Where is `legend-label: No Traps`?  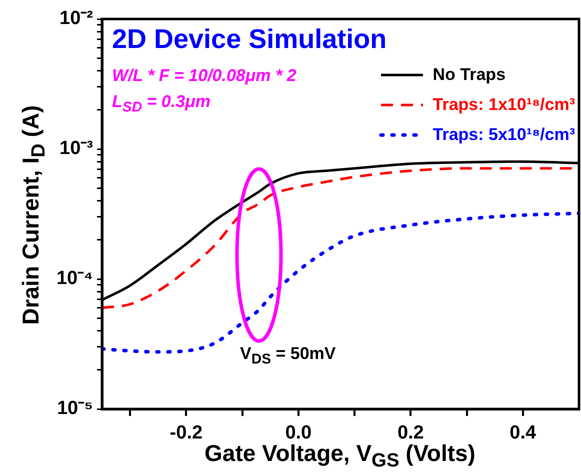 legend-label: No Traps is located at coordinates (469, 75).